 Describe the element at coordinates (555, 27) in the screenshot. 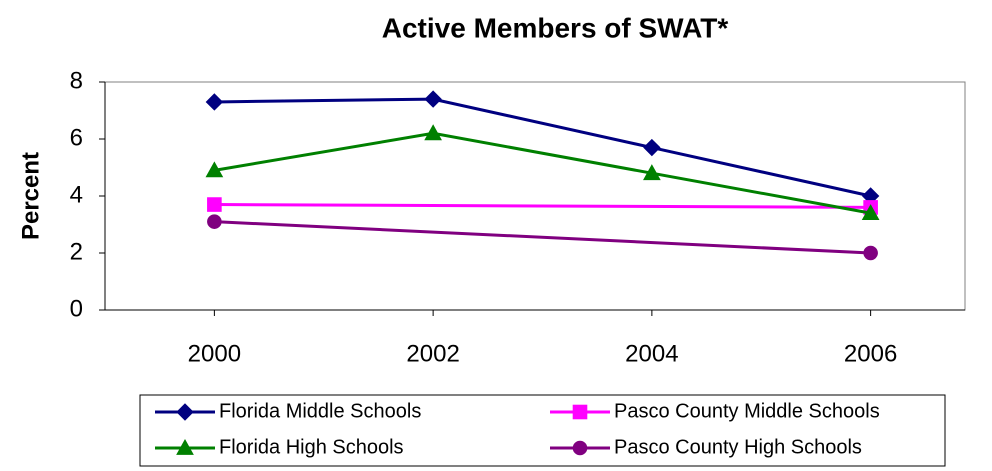

I see `chart-title: Active Members of SWAT*` at that location.